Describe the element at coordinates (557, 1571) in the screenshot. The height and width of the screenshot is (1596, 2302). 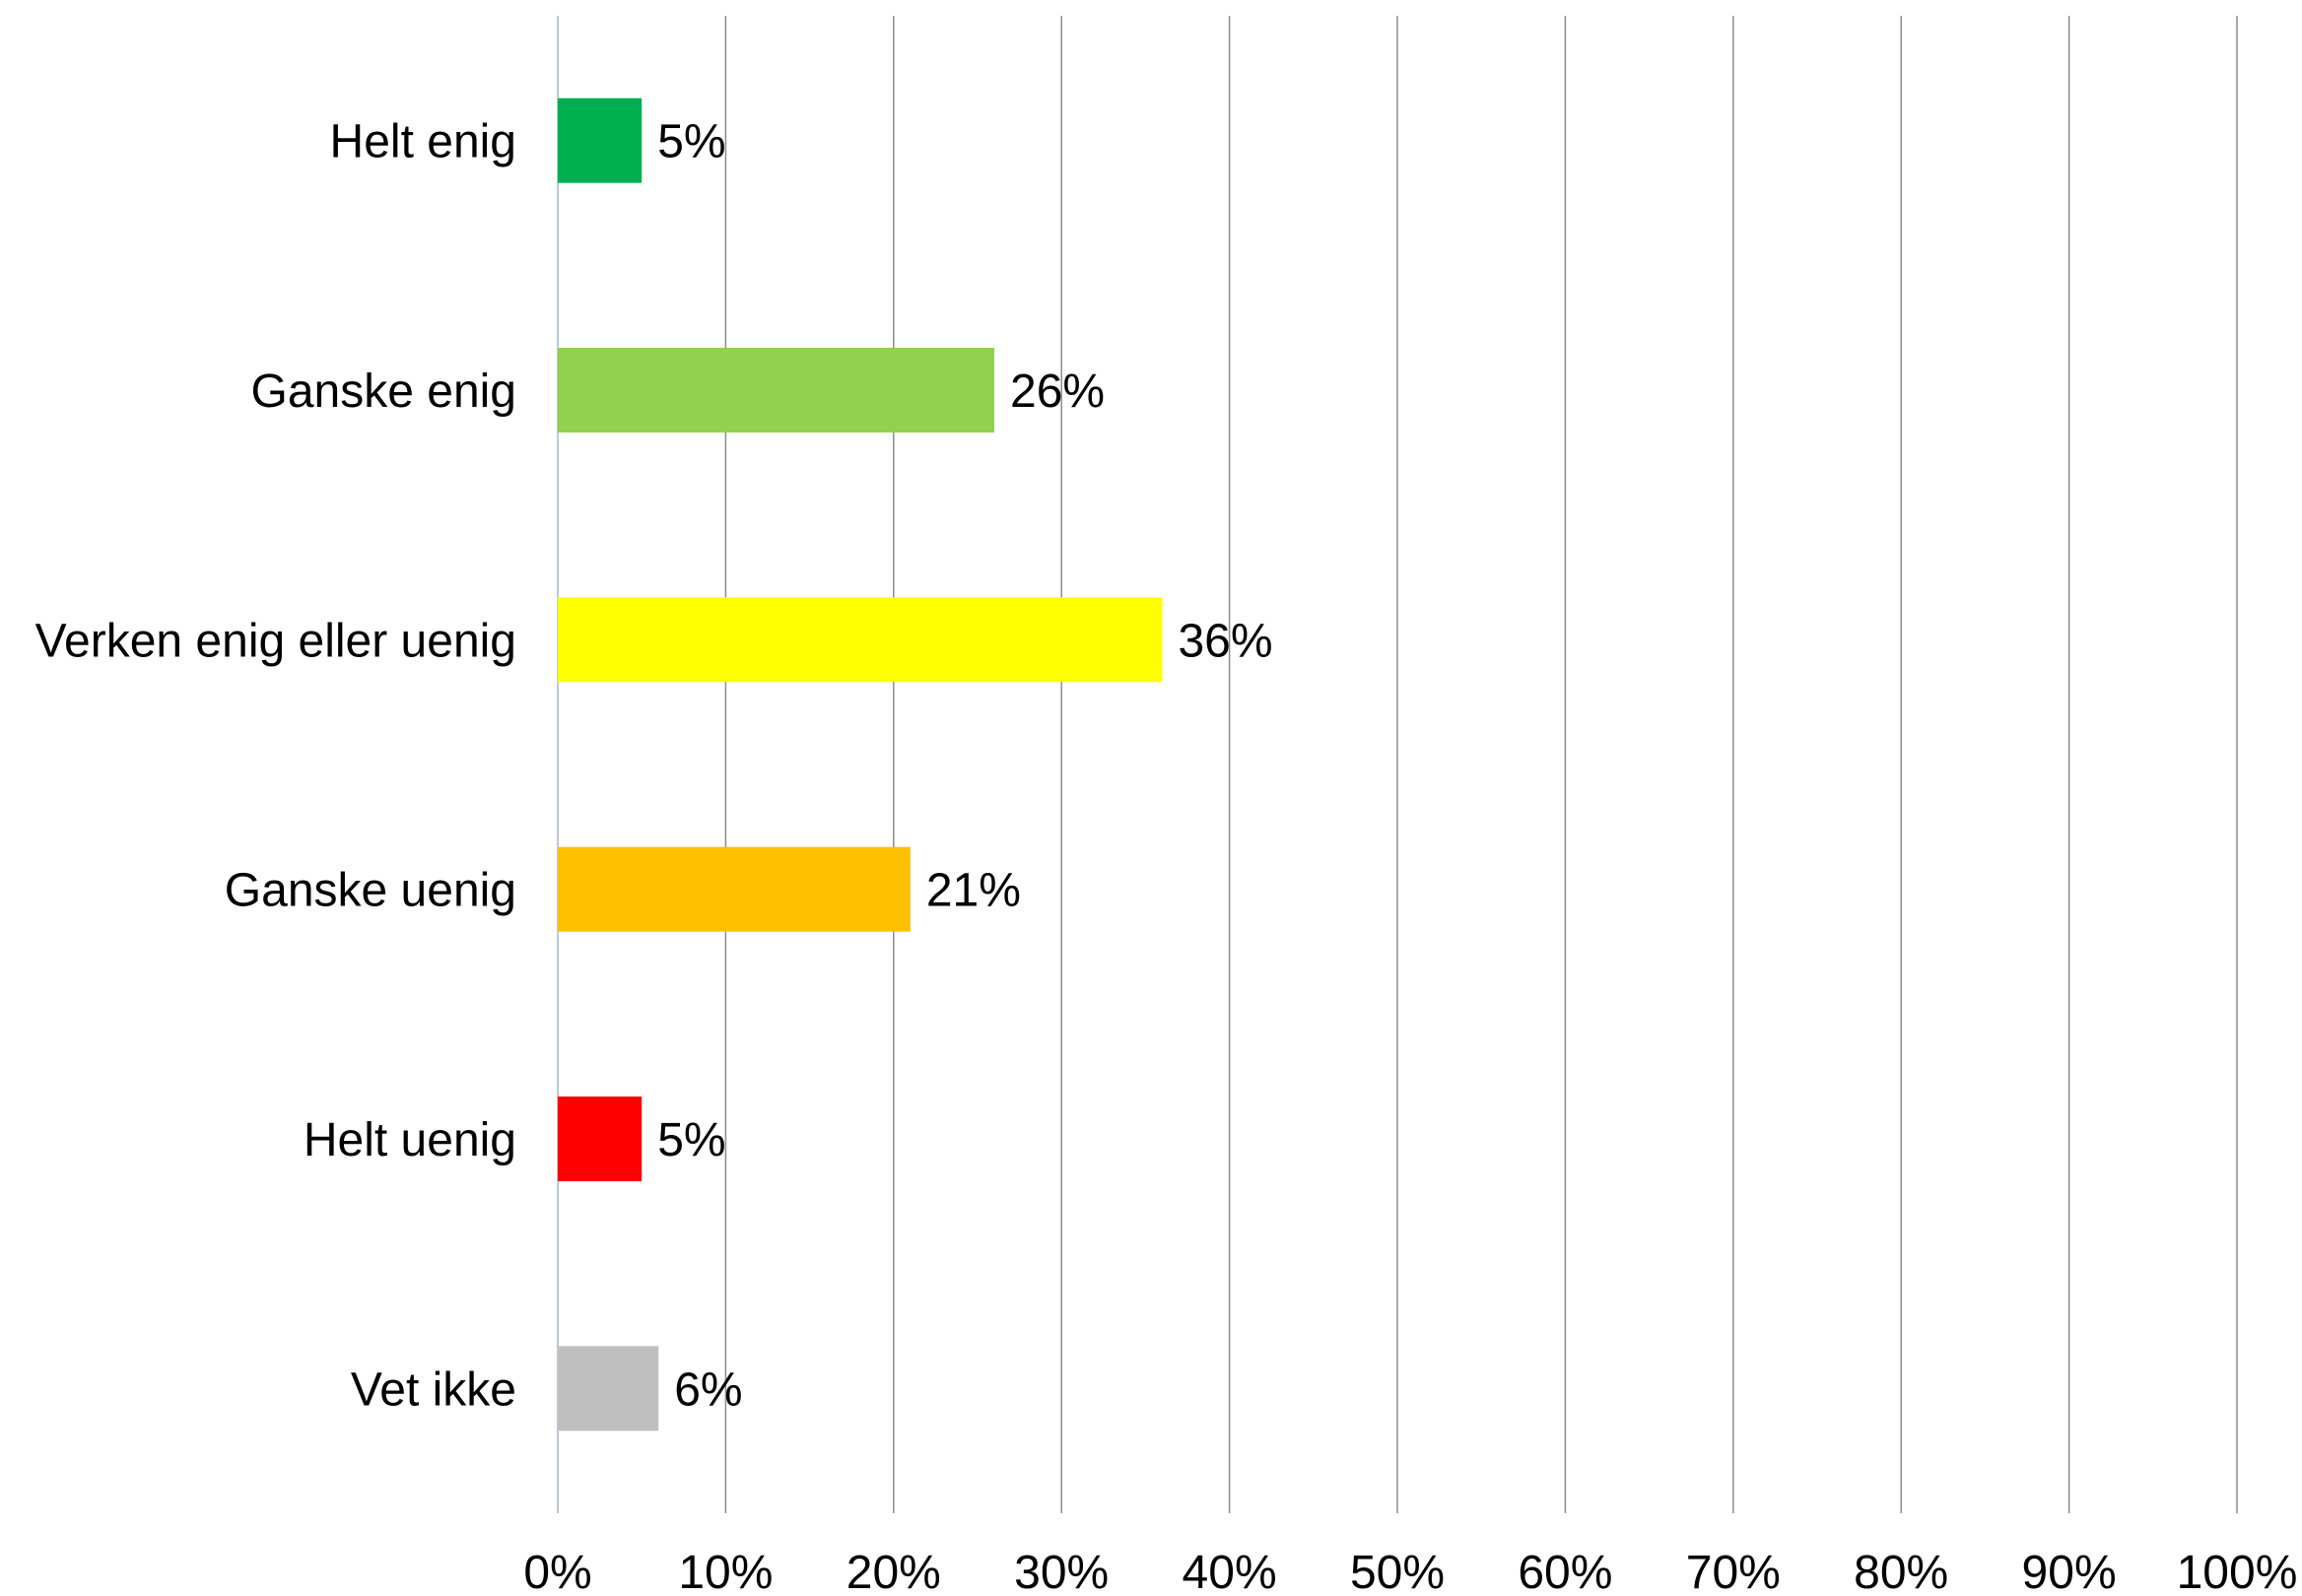
I see `x-tick-label-0: 0%` at that location.